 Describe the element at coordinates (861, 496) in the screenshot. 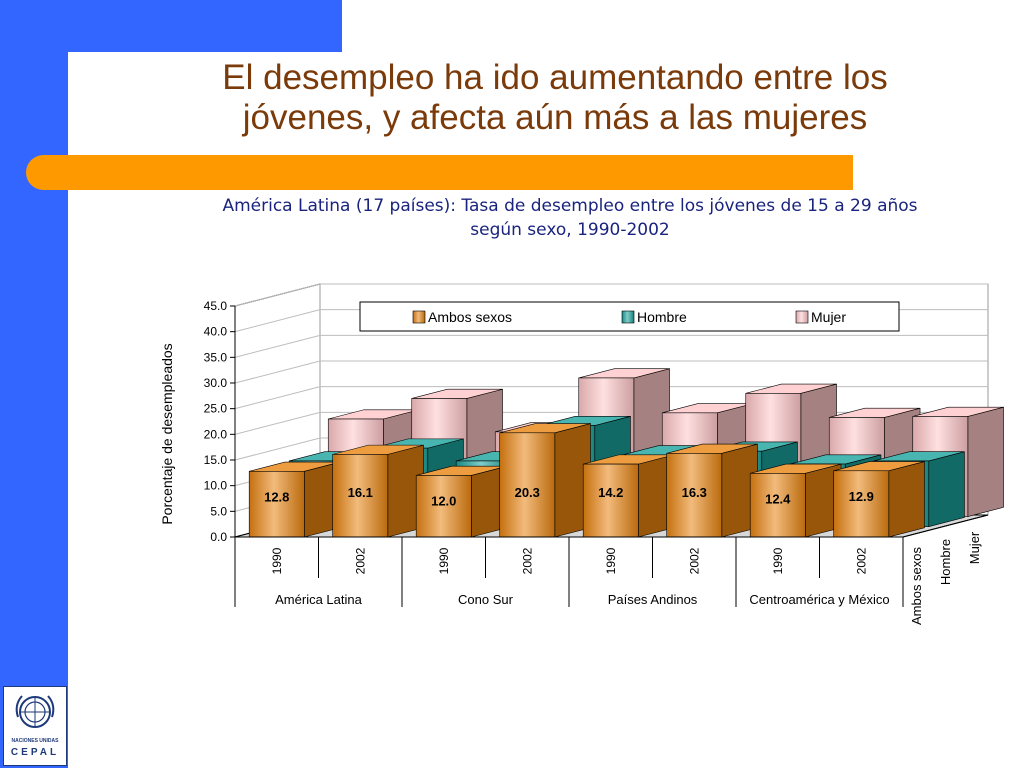

I see `data-label: 12.9` at that location.